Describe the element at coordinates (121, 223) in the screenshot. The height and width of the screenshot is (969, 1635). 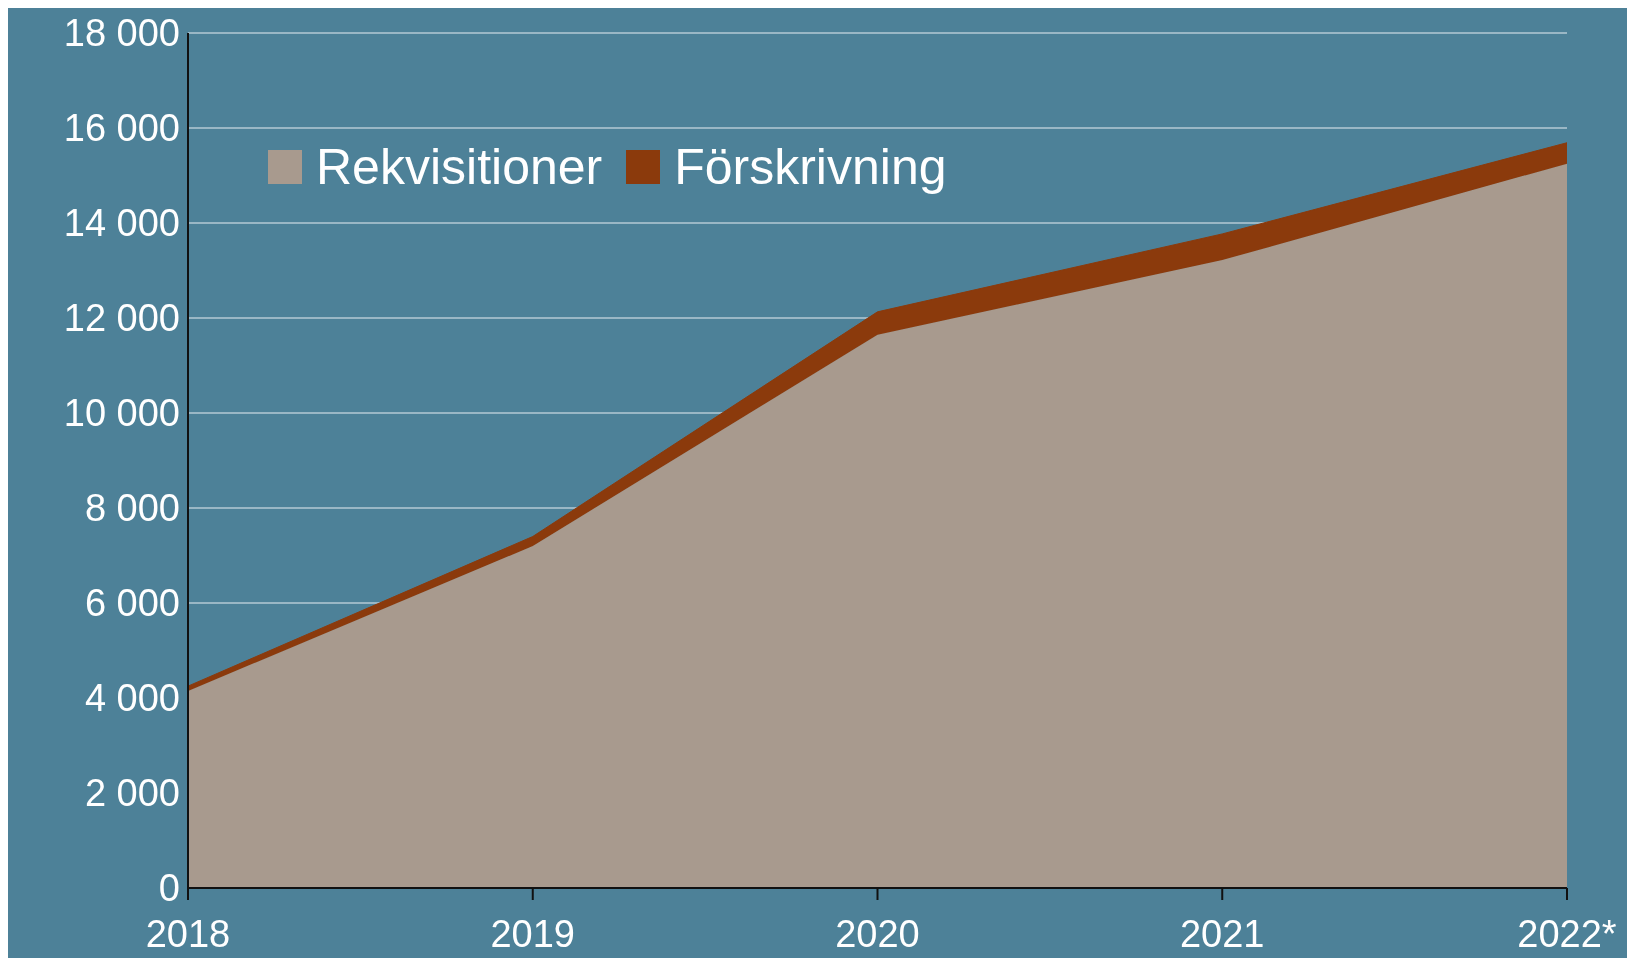
I see `y-tick-label: 14 000` at that location.